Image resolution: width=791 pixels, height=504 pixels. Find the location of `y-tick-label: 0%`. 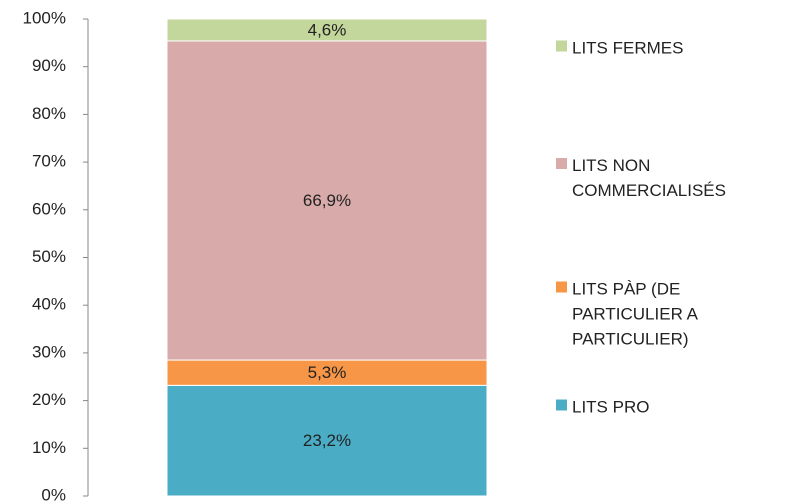

y-tick-label: 0% is located at coordinates (53, 494).